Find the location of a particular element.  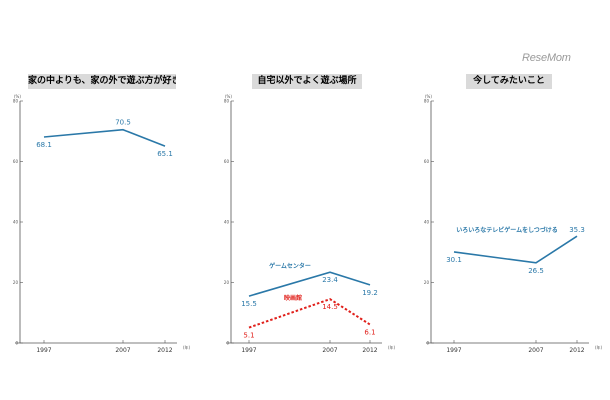

data-label: 23.4 is located at coordinates (330, 280).